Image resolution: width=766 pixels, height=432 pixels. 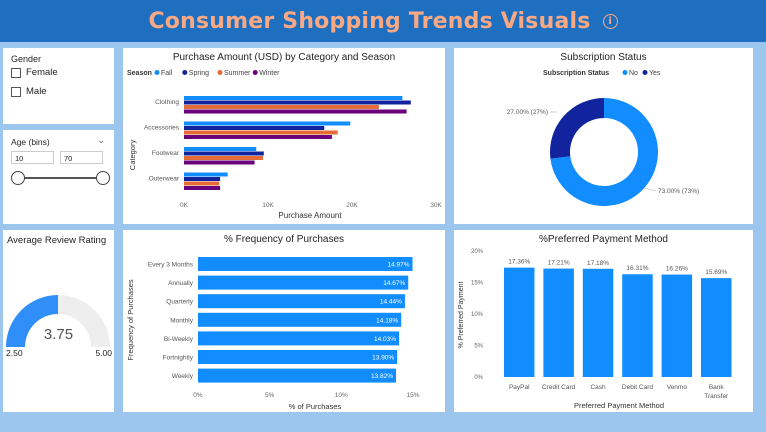 I want to click on gender-option-male: Male, so click(x=34, y=91).